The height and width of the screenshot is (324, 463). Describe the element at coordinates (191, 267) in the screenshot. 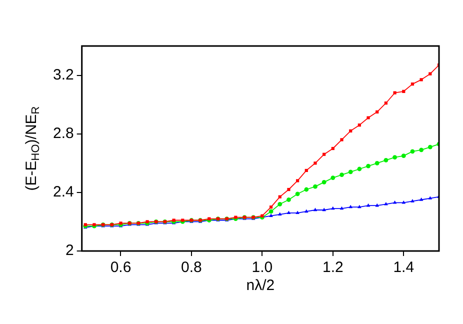

I see `x-tick-label: 0.8` at that location.